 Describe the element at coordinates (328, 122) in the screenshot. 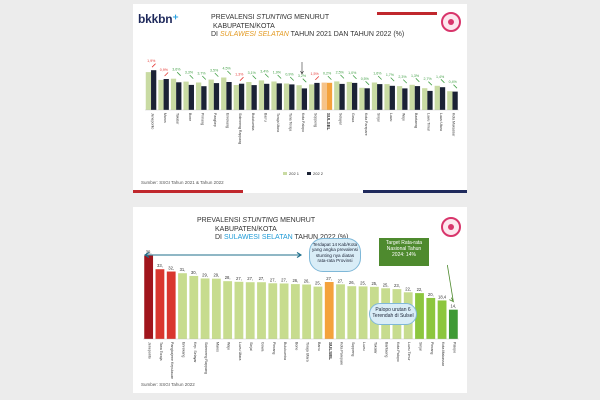

I see `tick-label: SULSEL` at that location.